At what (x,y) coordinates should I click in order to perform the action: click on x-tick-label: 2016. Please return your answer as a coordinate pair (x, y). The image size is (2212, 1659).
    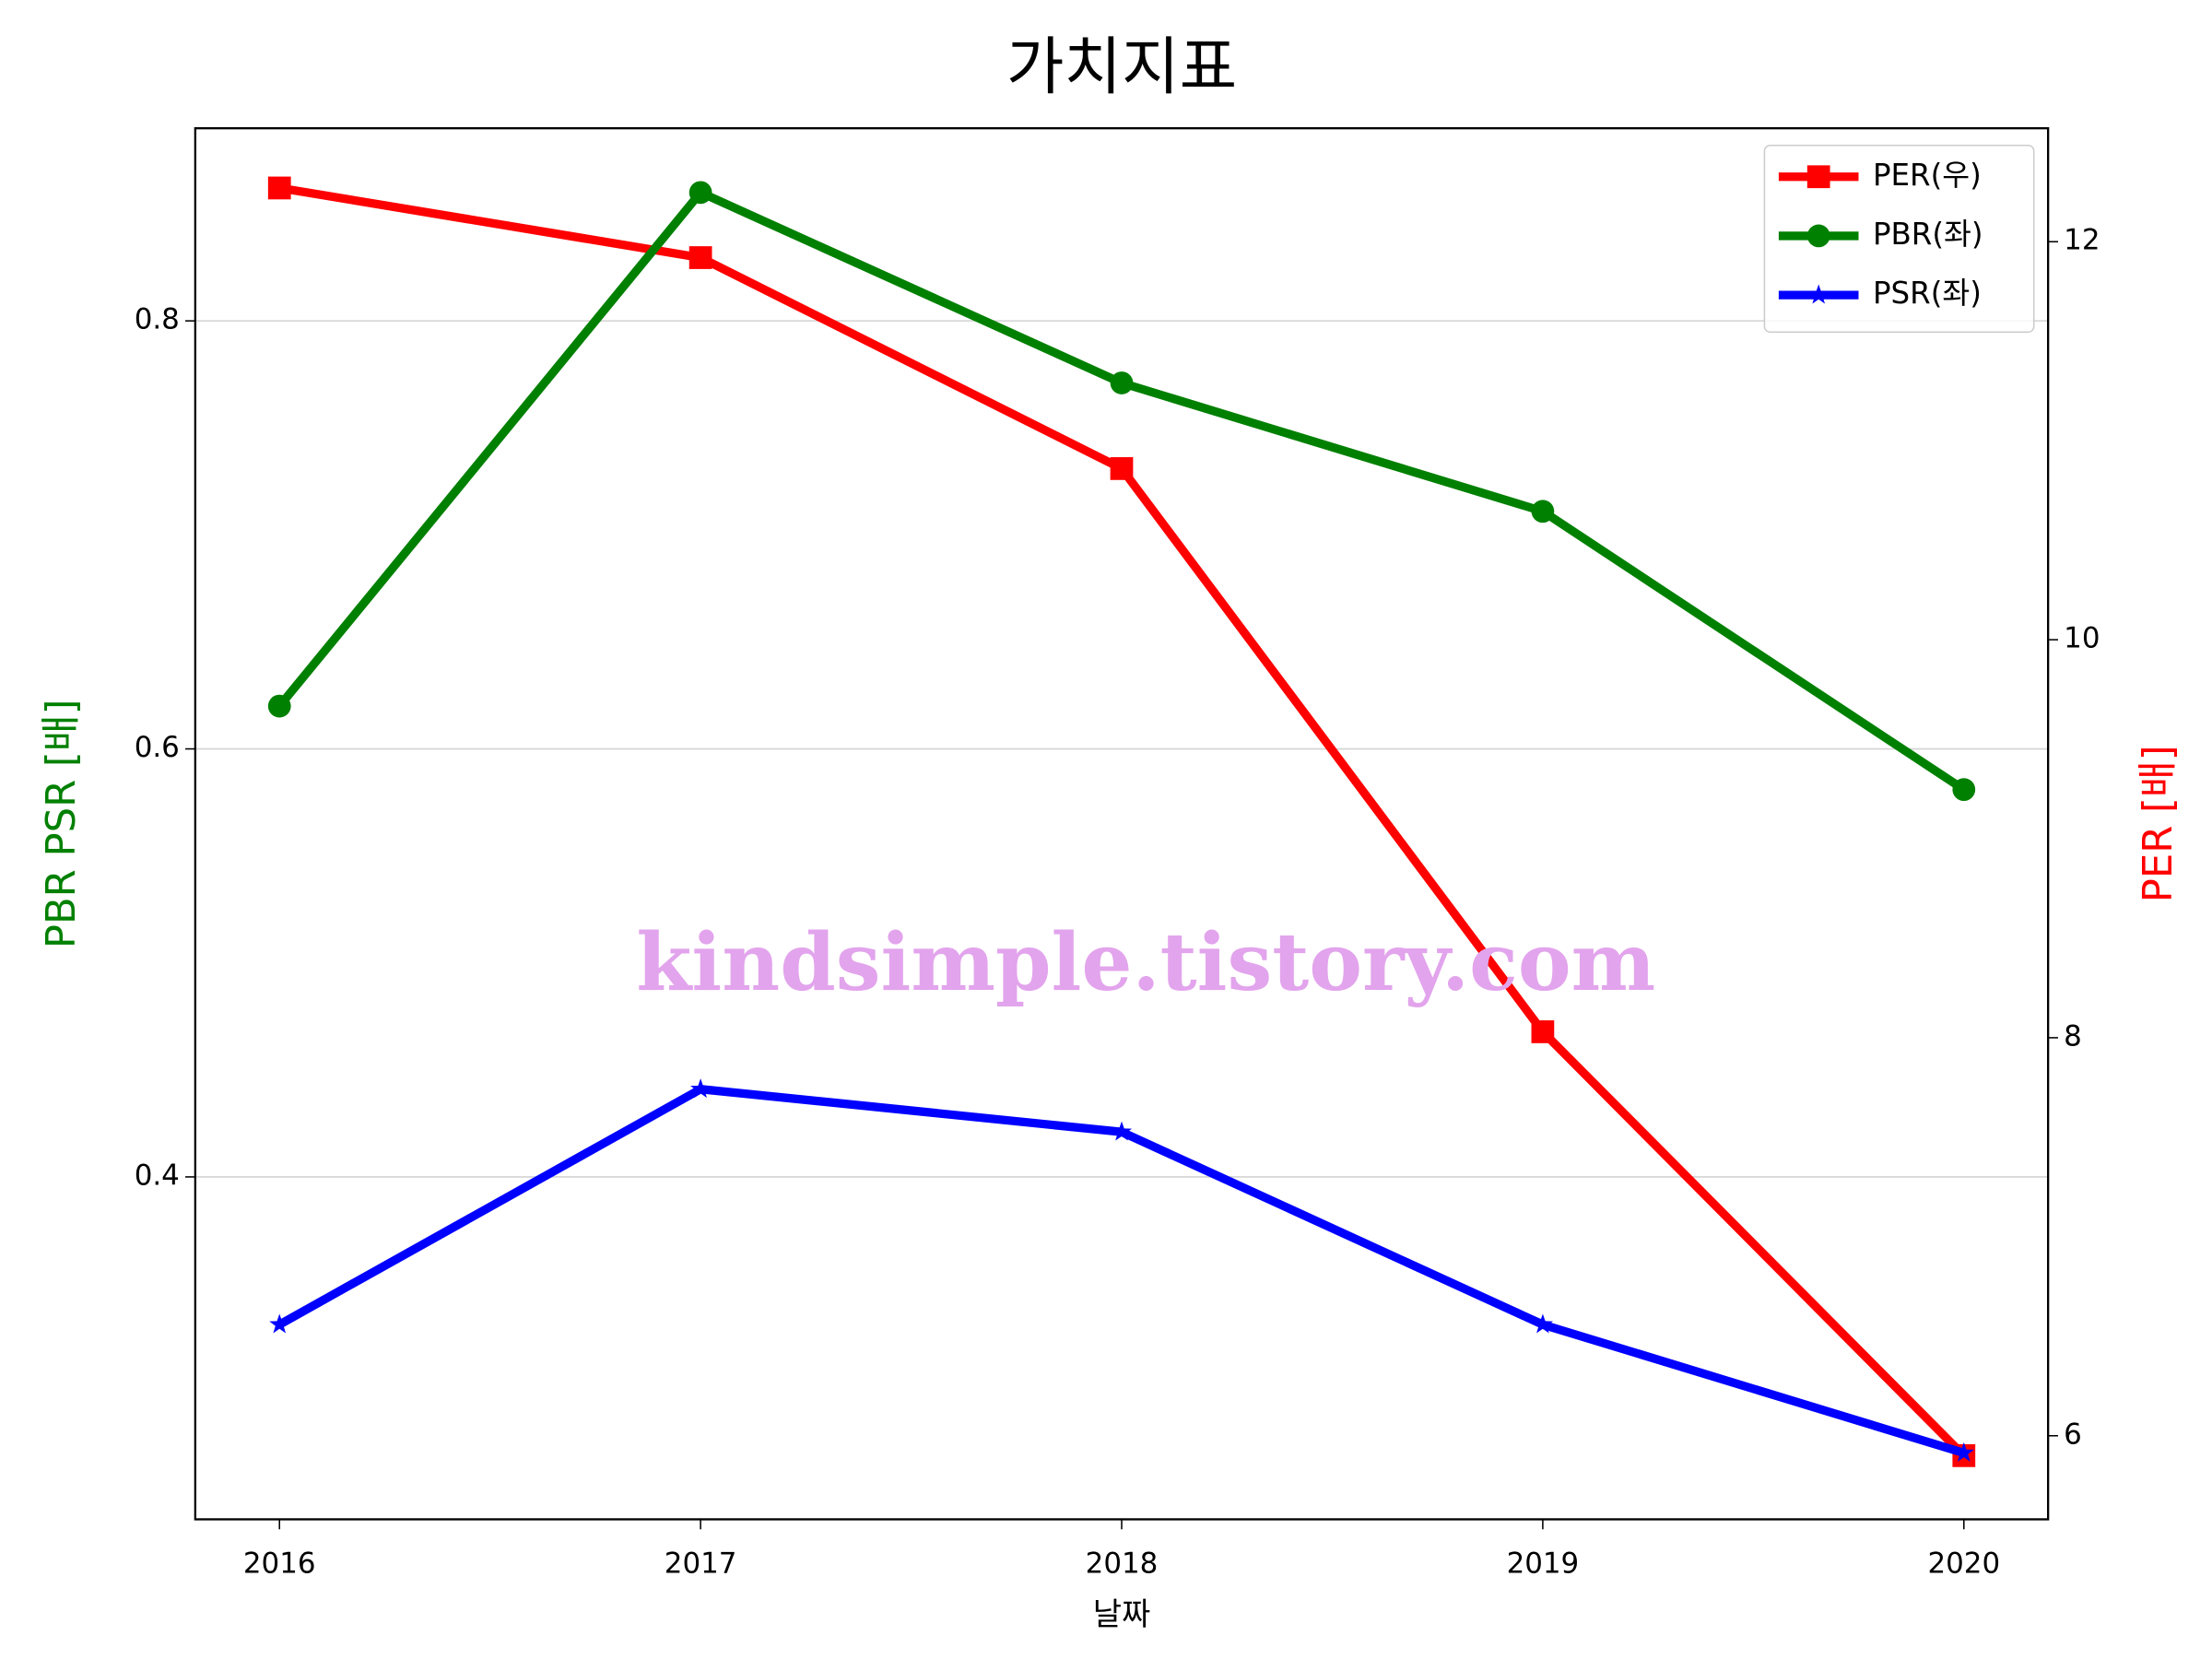
    Looking at the image, I should click on (279, 1563).